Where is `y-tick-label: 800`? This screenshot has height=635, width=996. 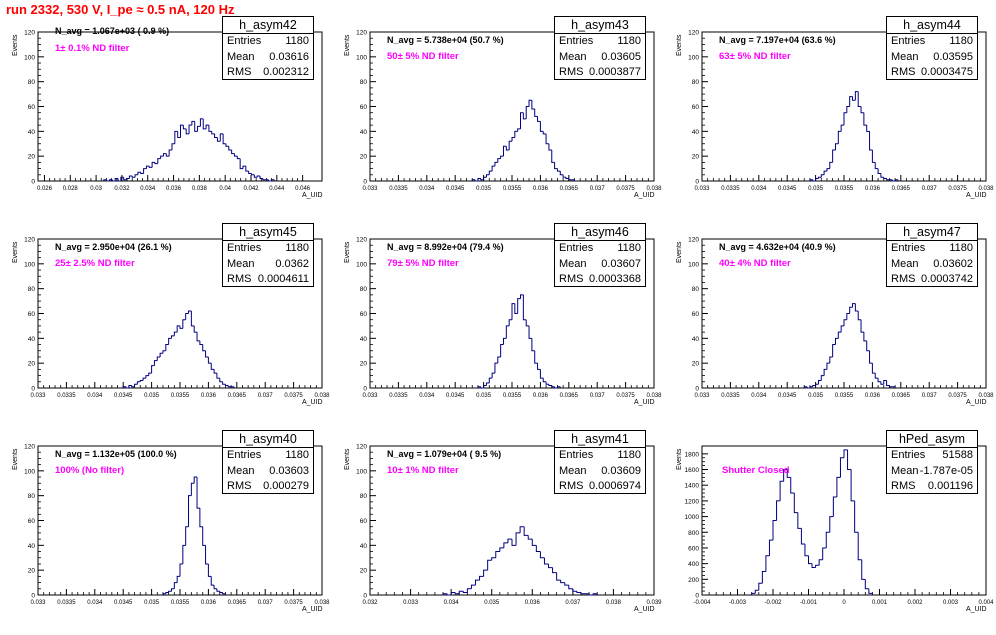 y-tick-label: 800 is located at coordinates (693, 533).